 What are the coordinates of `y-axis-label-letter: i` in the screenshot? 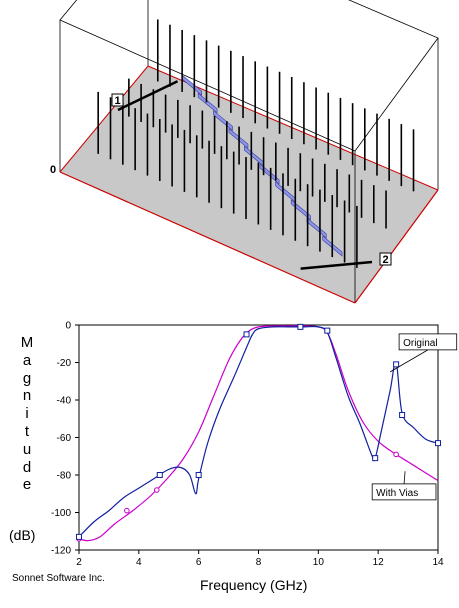 It's located at (27, 414).